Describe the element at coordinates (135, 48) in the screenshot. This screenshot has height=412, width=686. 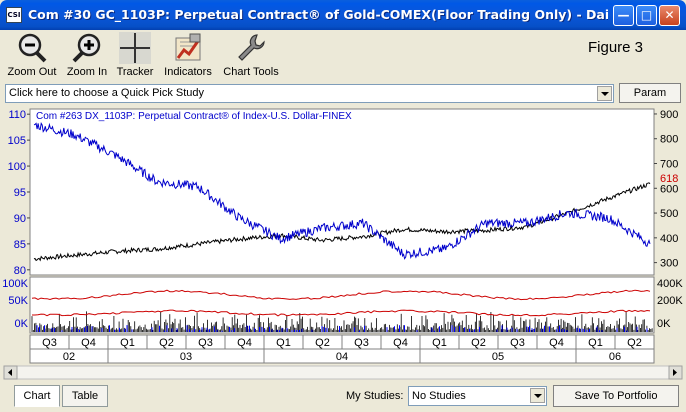
I see `crosshair-icon` at that location.